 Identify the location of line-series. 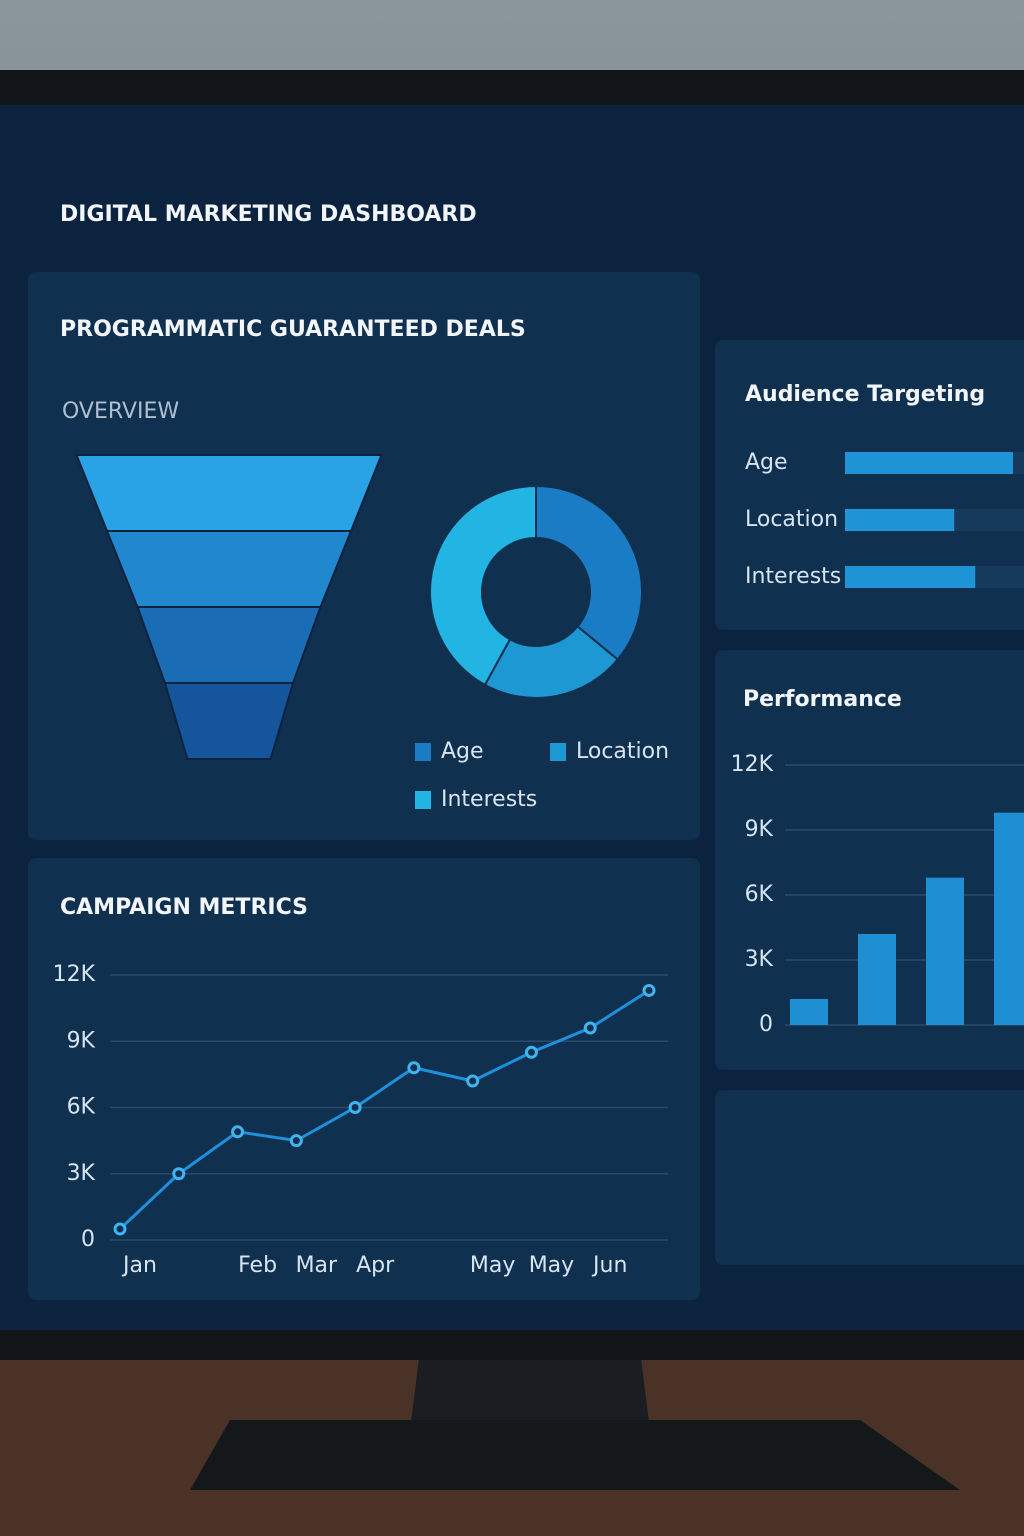
(384, 1110).